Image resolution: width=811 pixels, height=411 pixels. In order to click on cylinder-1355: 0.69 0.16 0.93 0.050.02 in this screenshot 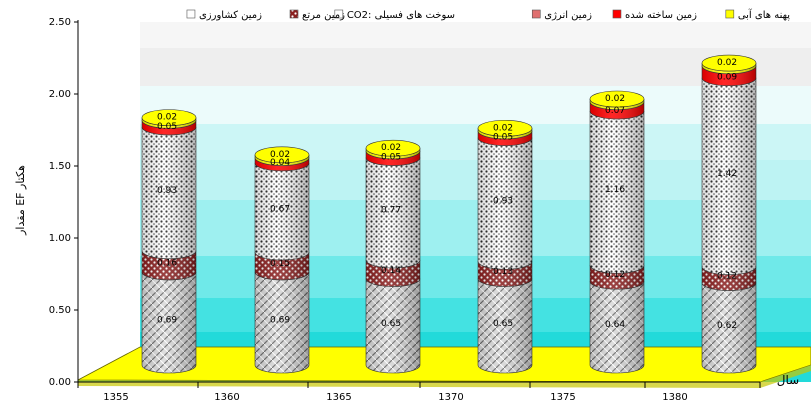, I will do `click(169, 241)`.